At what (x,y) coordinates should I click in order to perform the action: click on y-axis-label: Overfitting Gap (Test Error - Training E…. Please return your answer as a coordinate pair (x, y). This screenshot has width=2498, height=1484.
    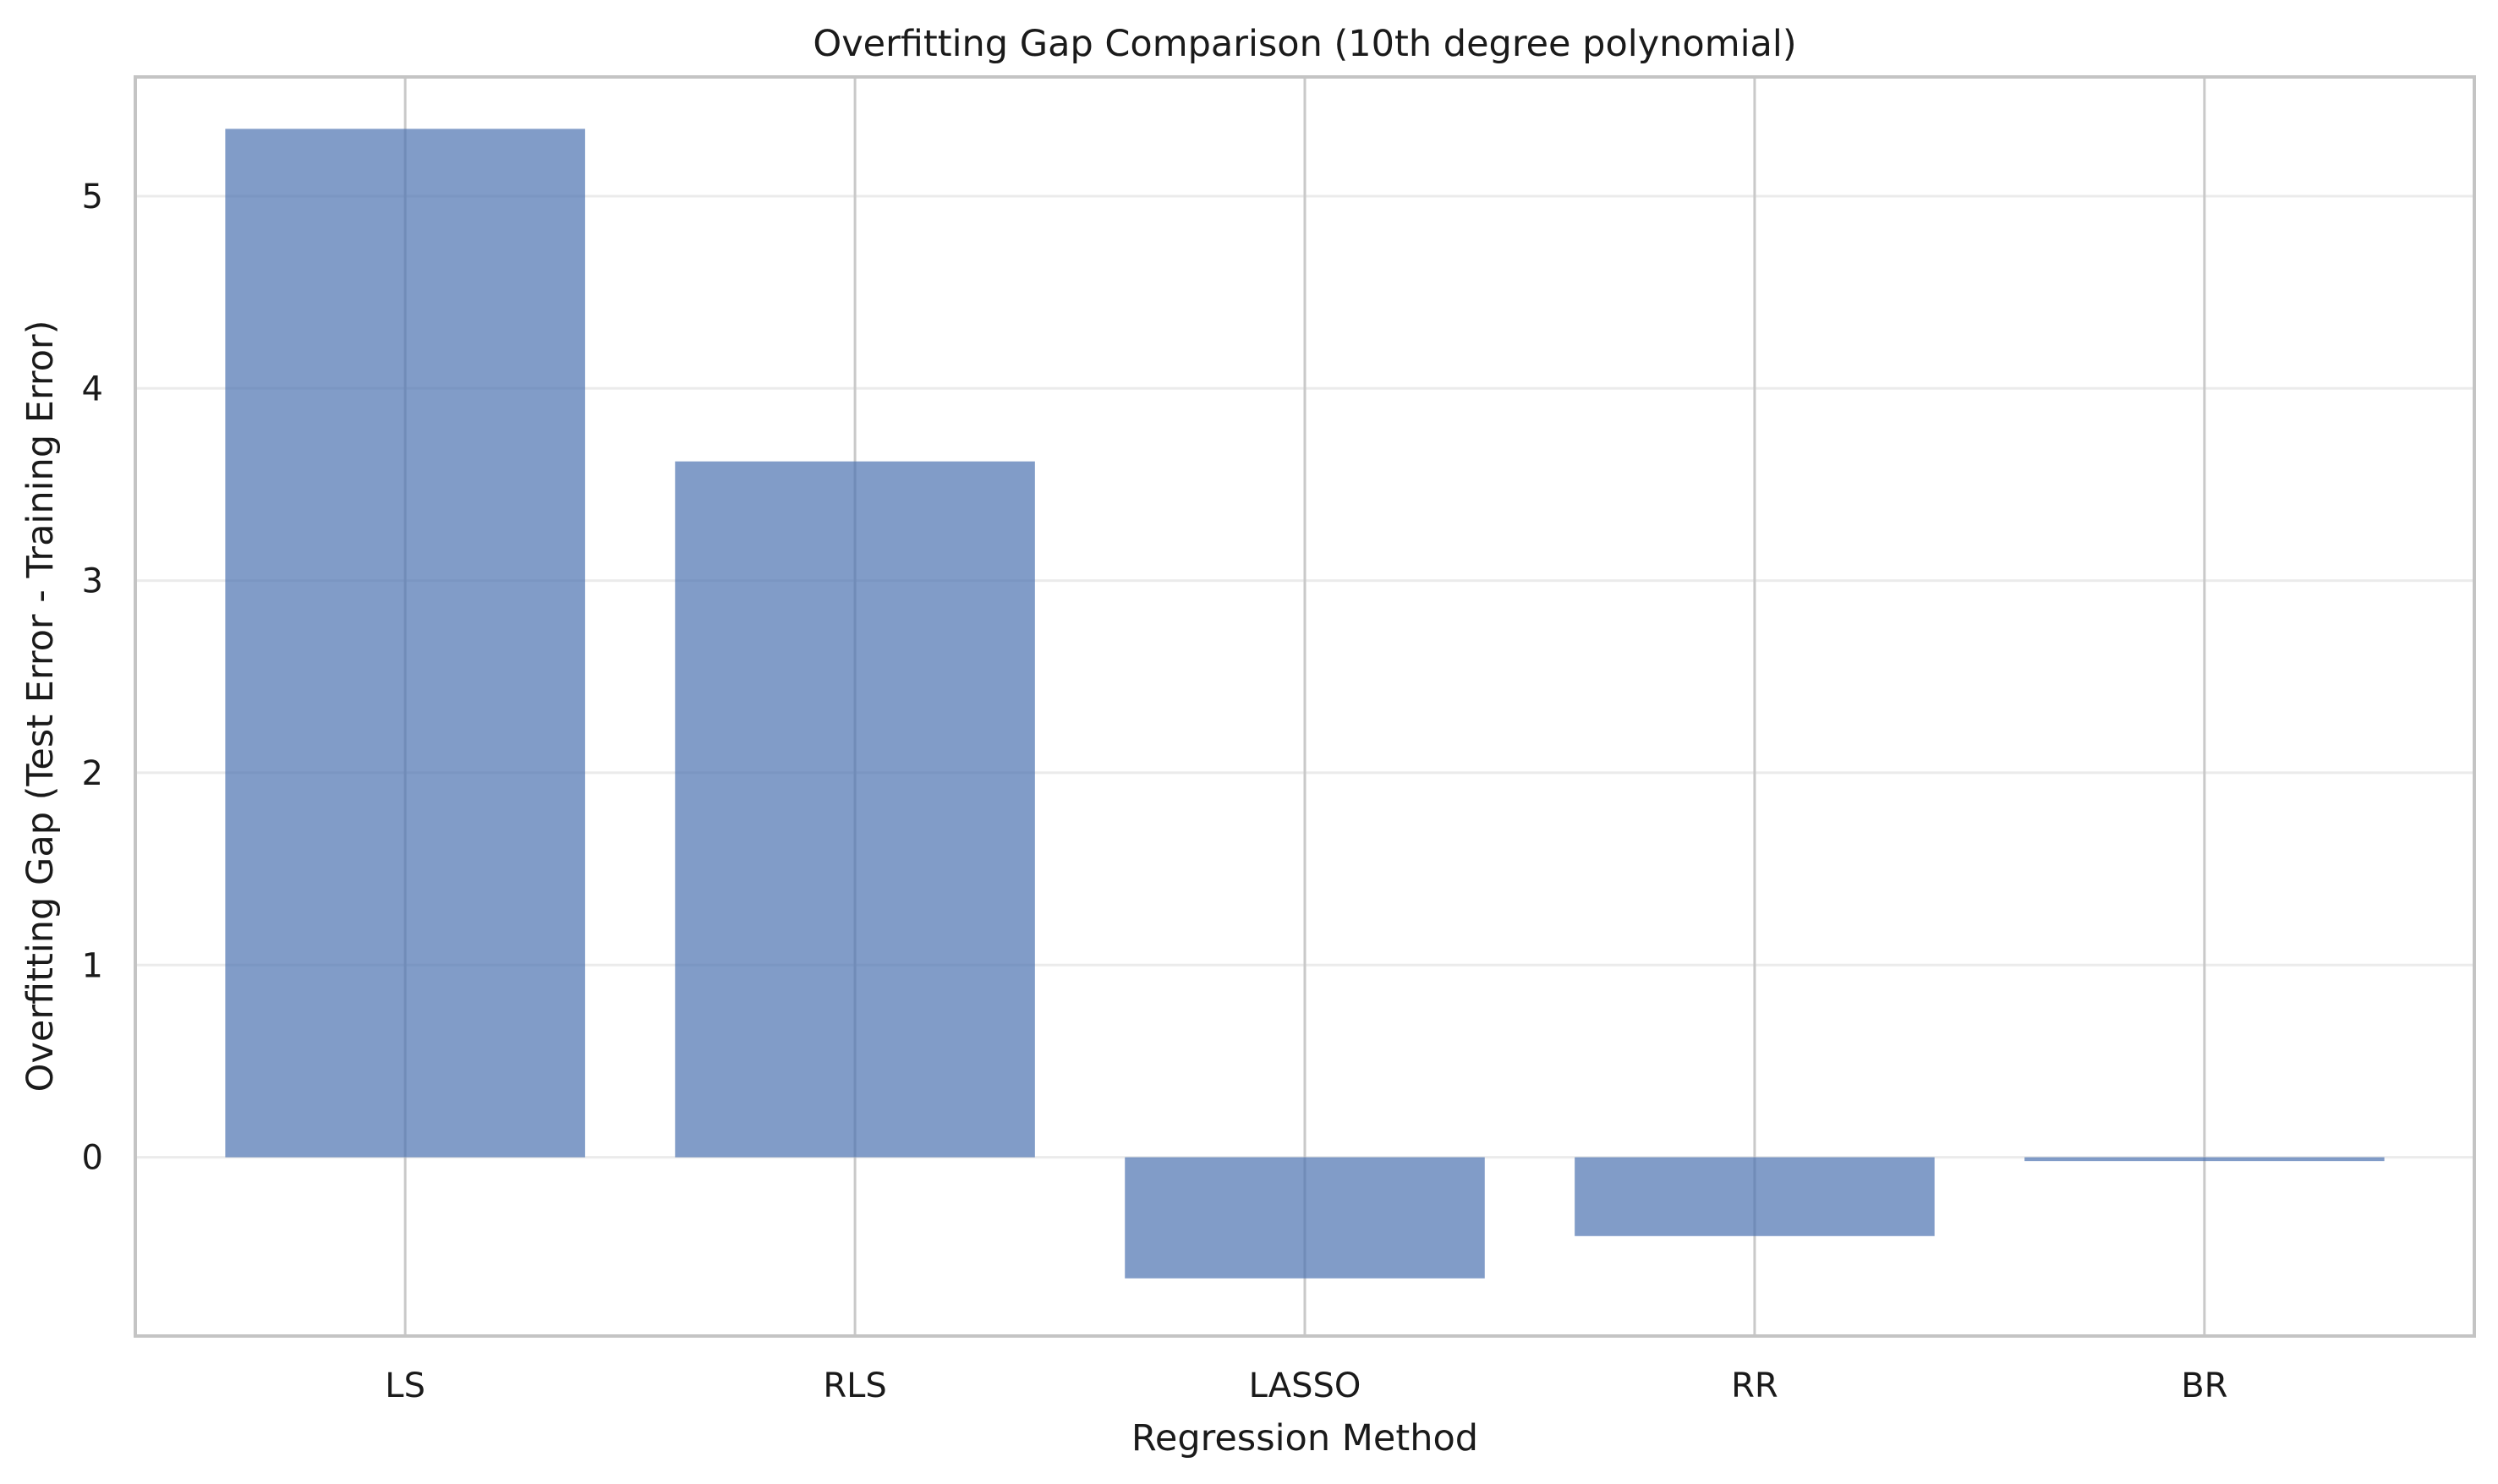
    Looking at the image, I should click on (40, 706).